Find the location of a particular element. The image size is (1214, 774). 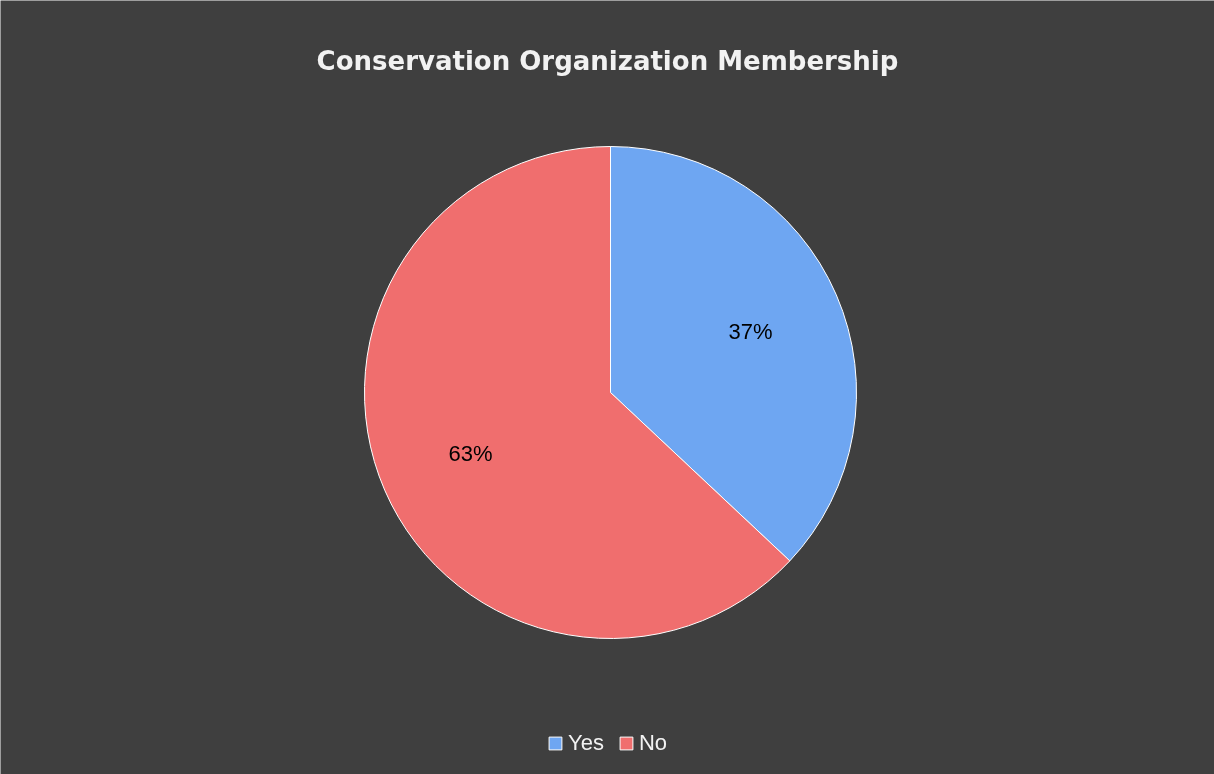

chart-title: Conservation Organization Membership is located at coordinates (607, 60).